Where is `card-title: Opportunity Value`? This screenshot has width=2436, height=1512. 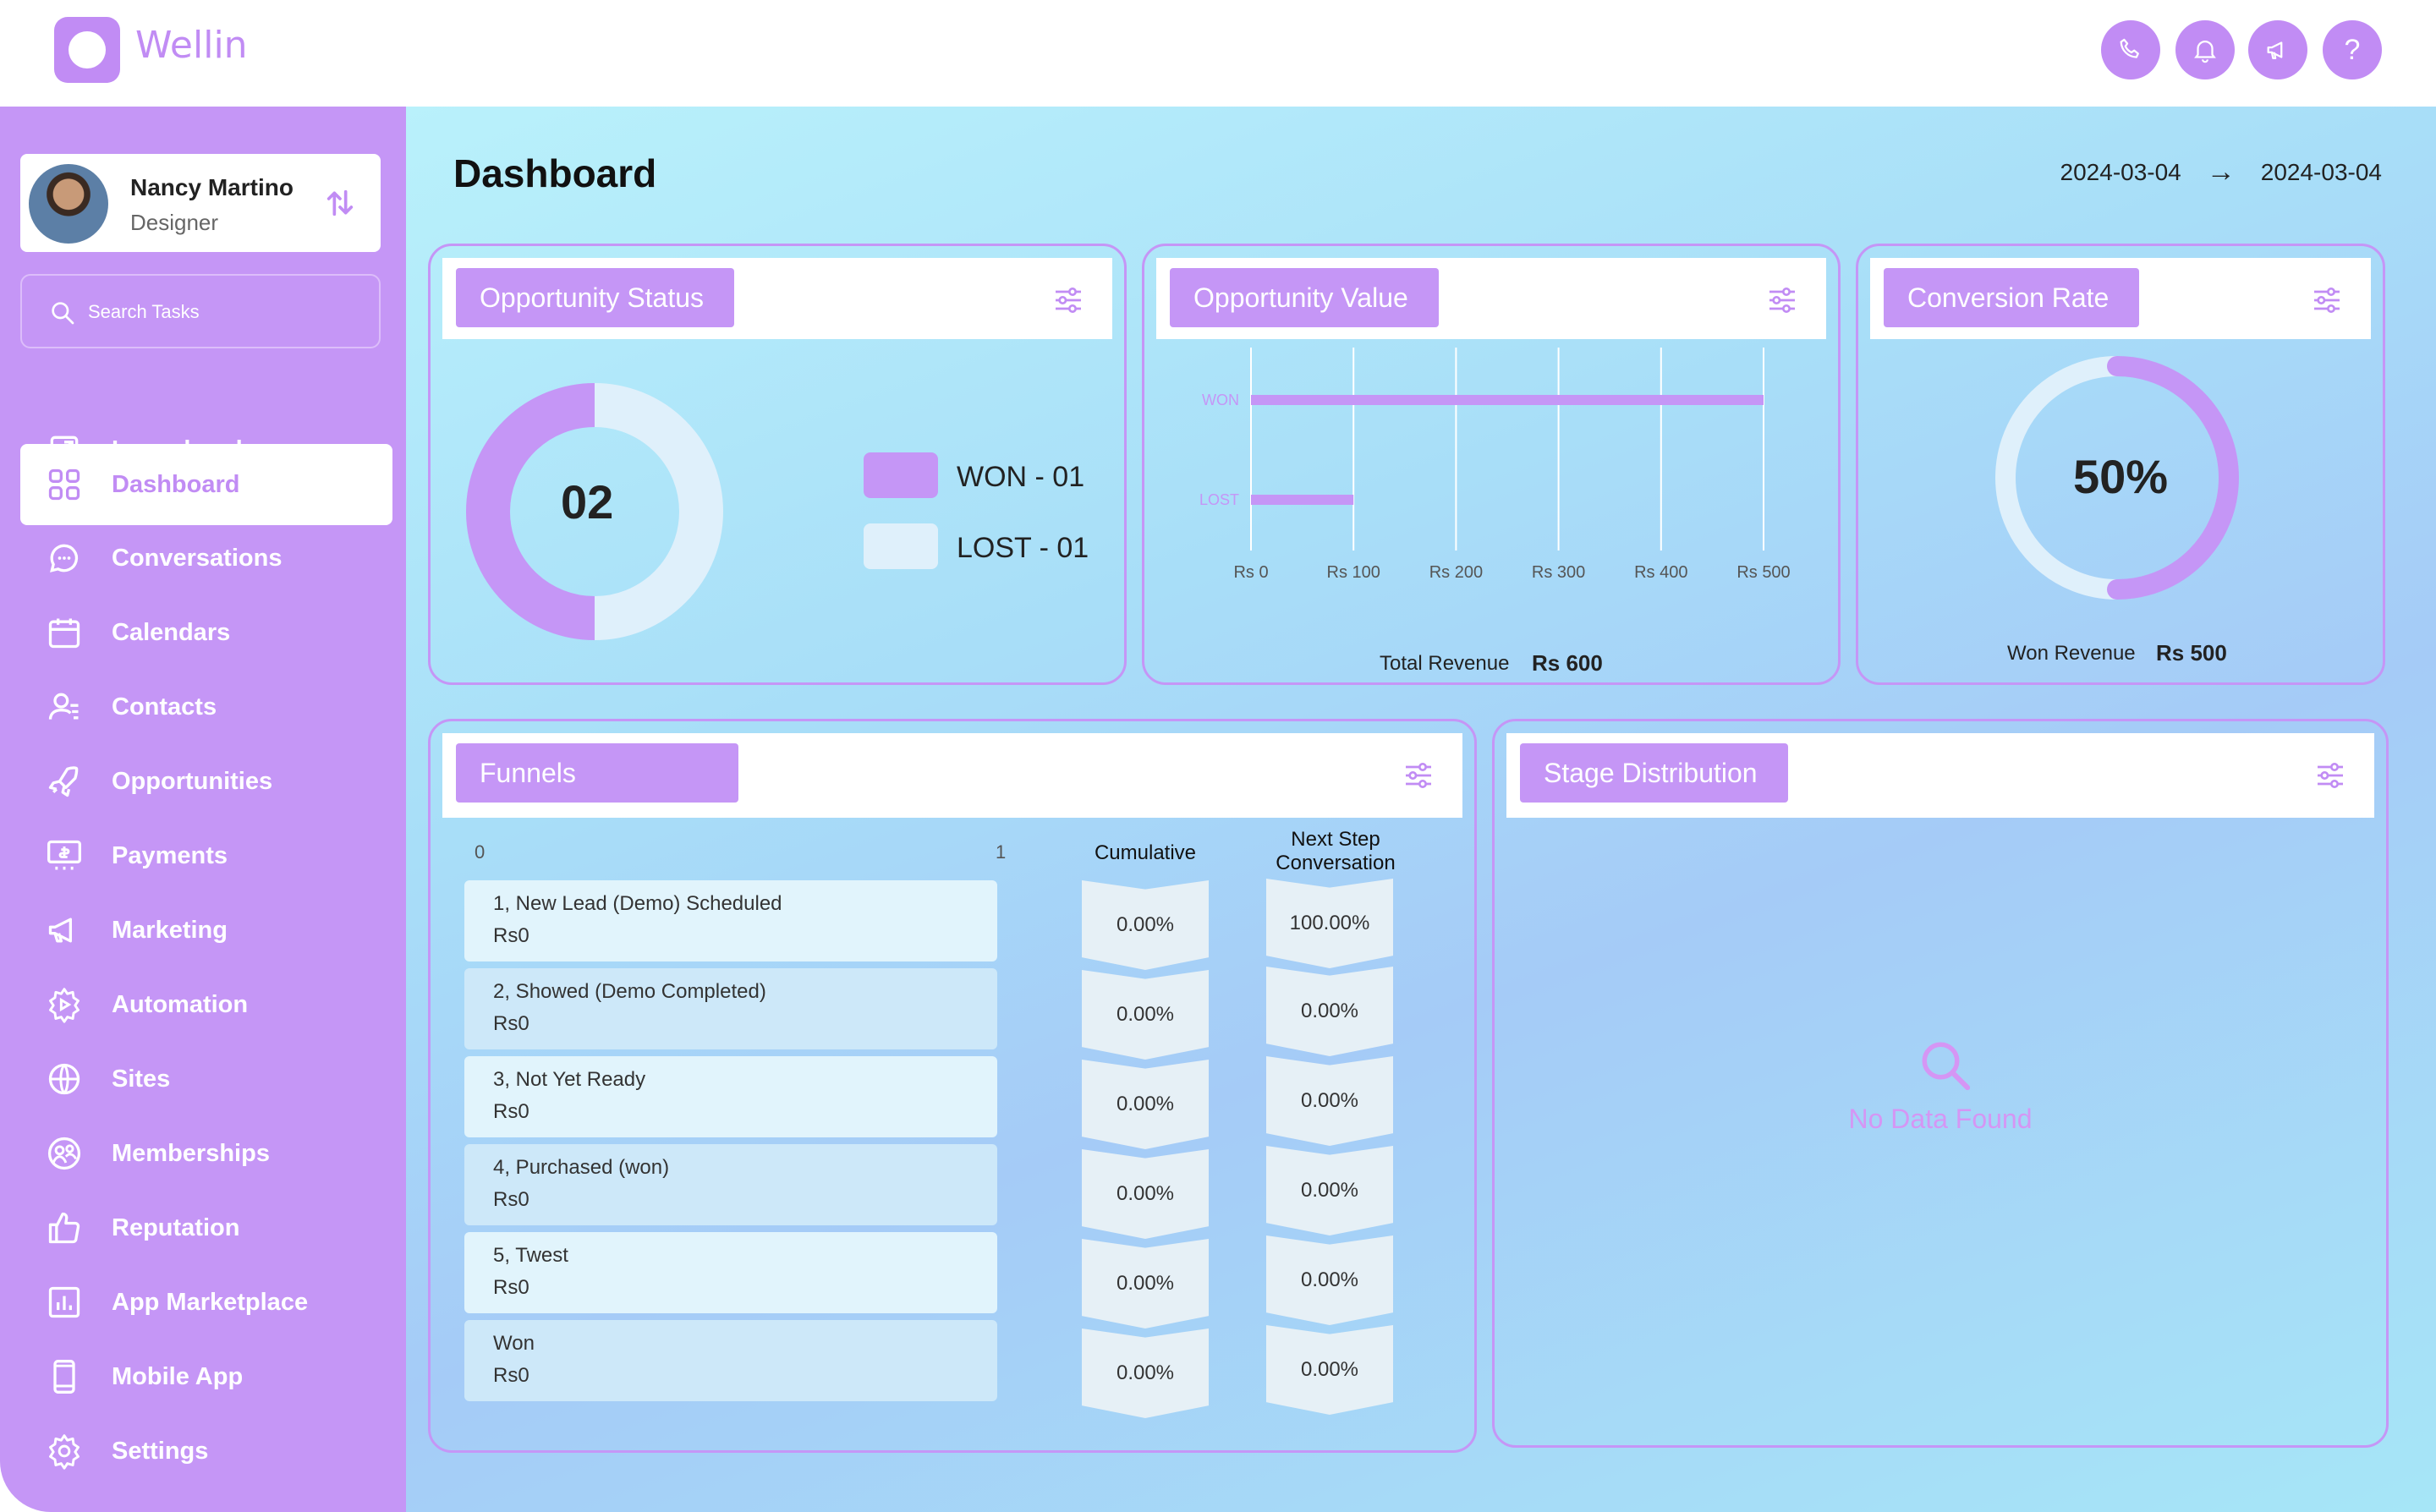
card-title: Opportunity Value is located at coordinates (1305, 297).